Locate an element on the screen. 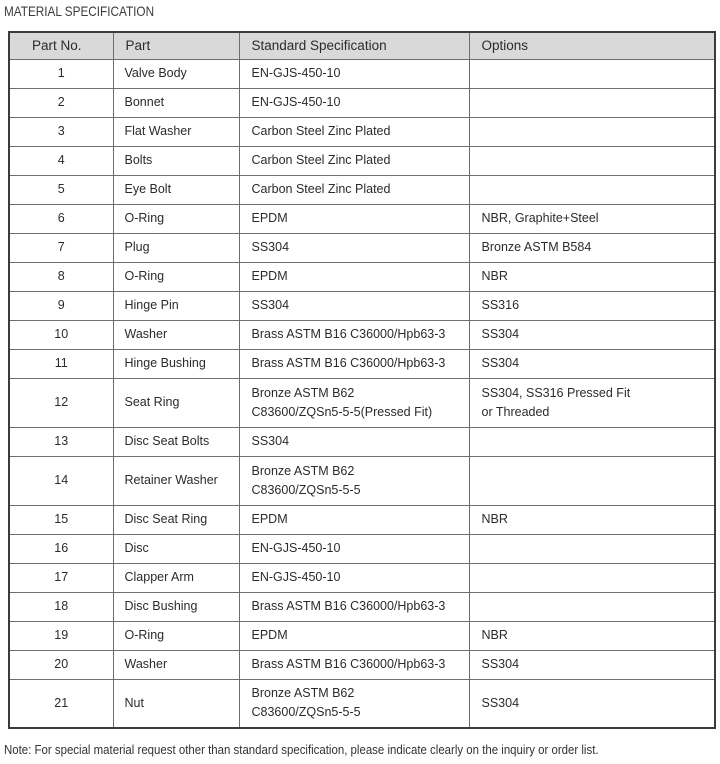 The width and height of the screenshot is (720, 764). cell-spec: Bronze ASTM B62 C83600/ZQSn5-5-5 is located at coordinates (354, 703).